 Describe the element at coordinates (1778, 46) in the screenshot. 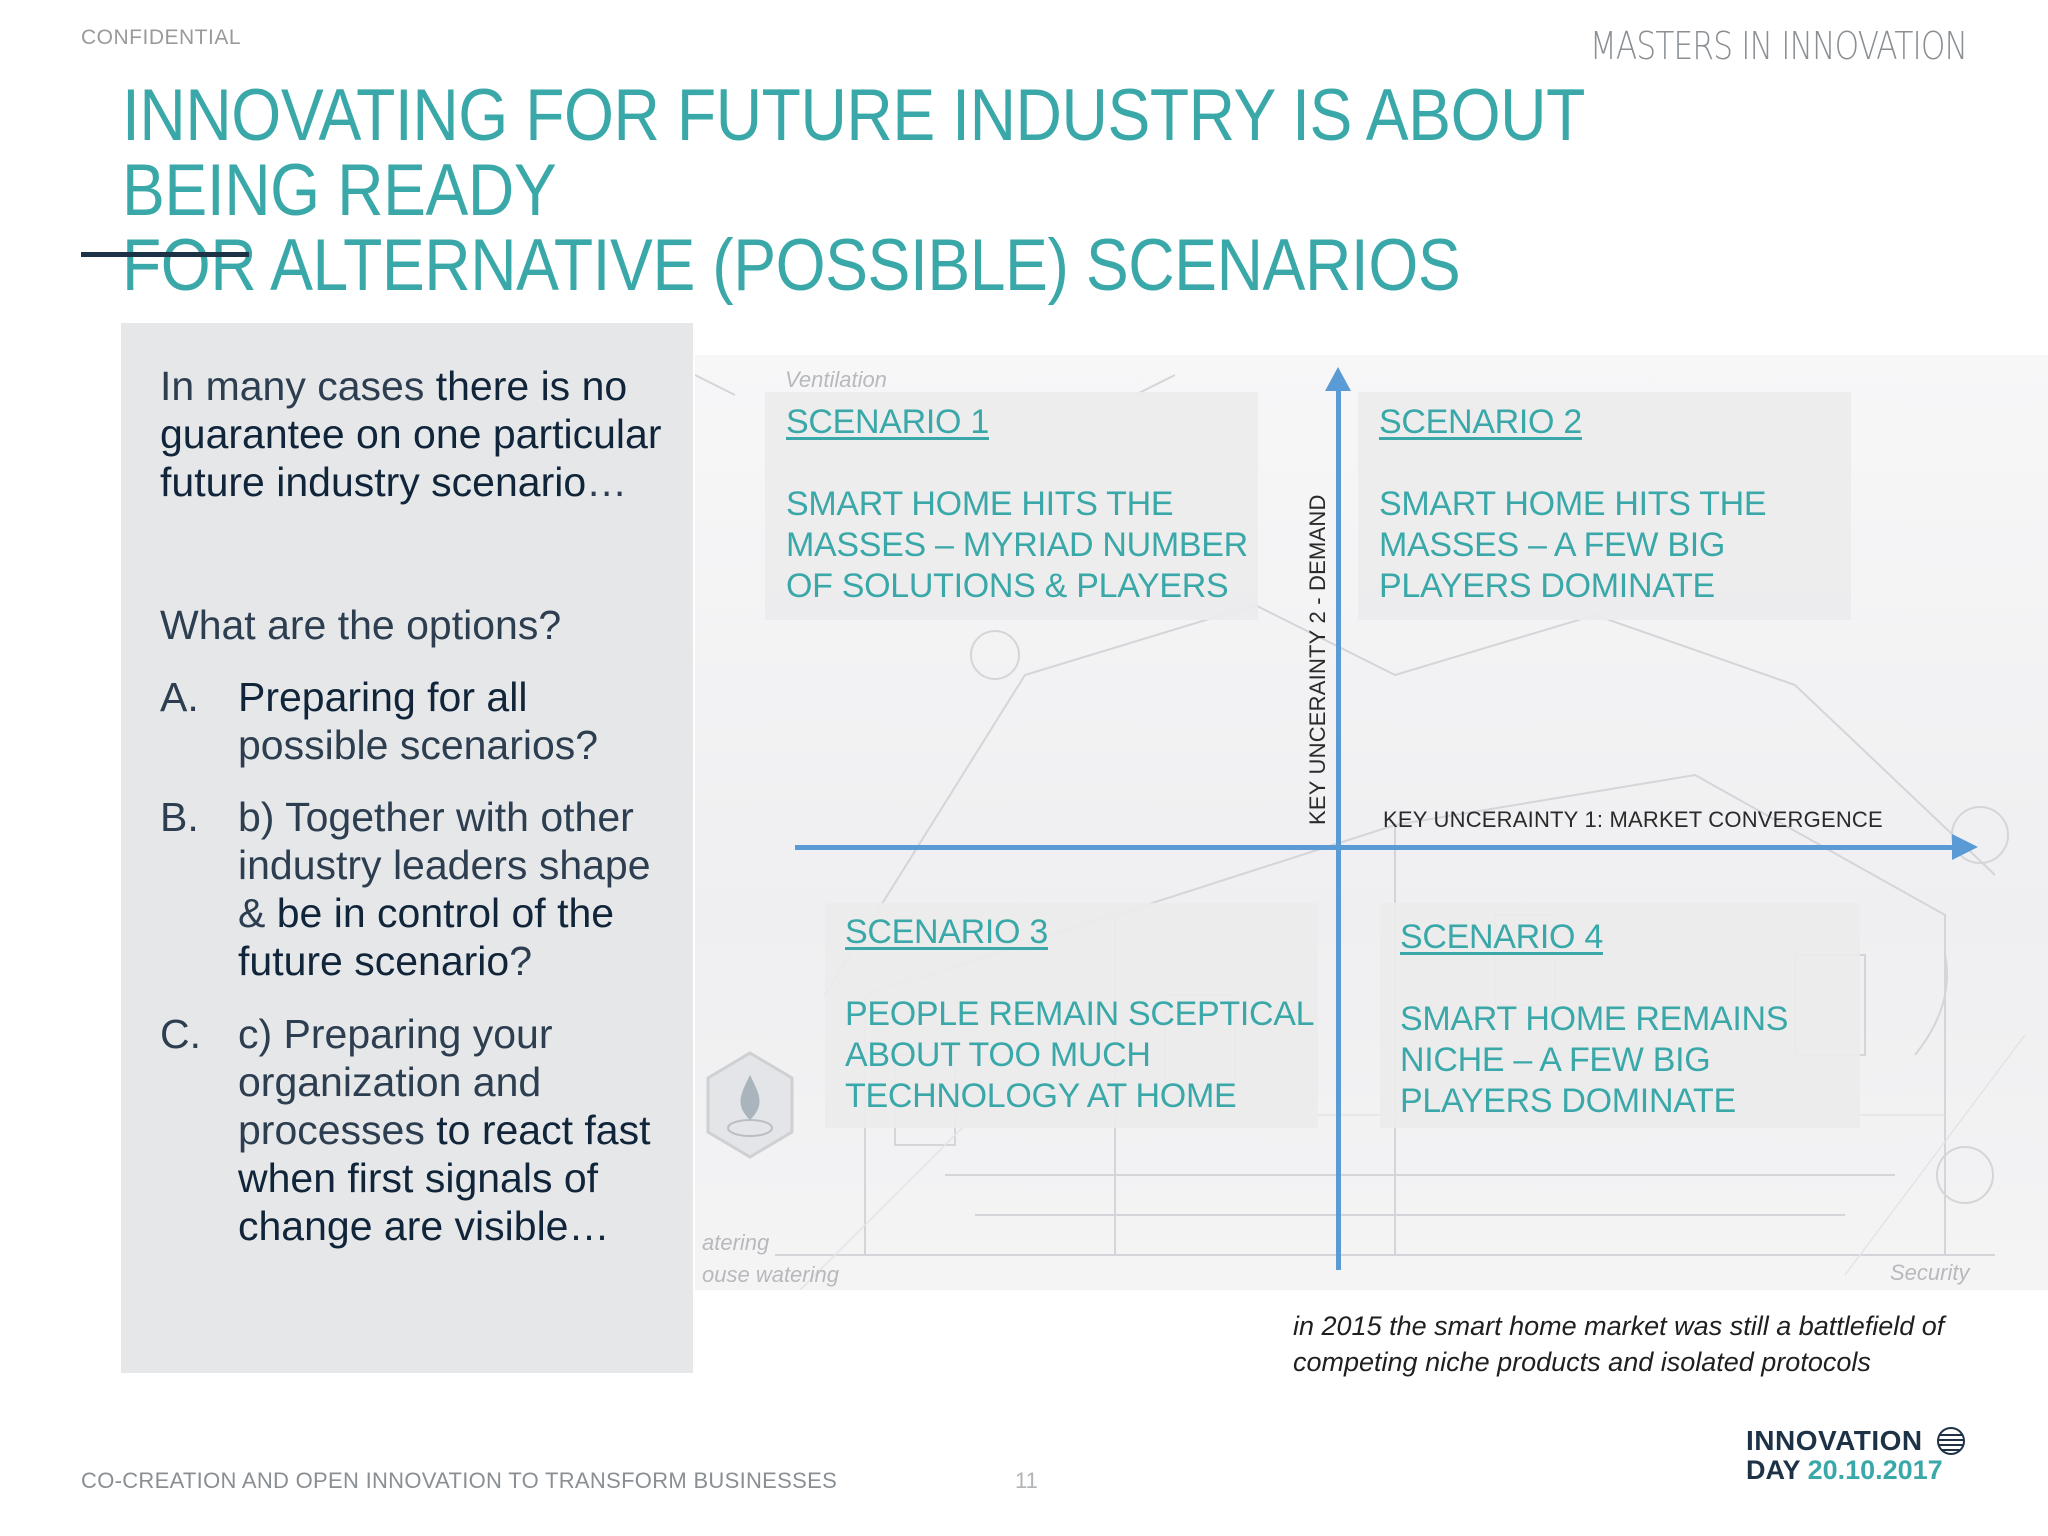

I see `brand-wordmark: MASTERS IN INNOVATION` at that location.